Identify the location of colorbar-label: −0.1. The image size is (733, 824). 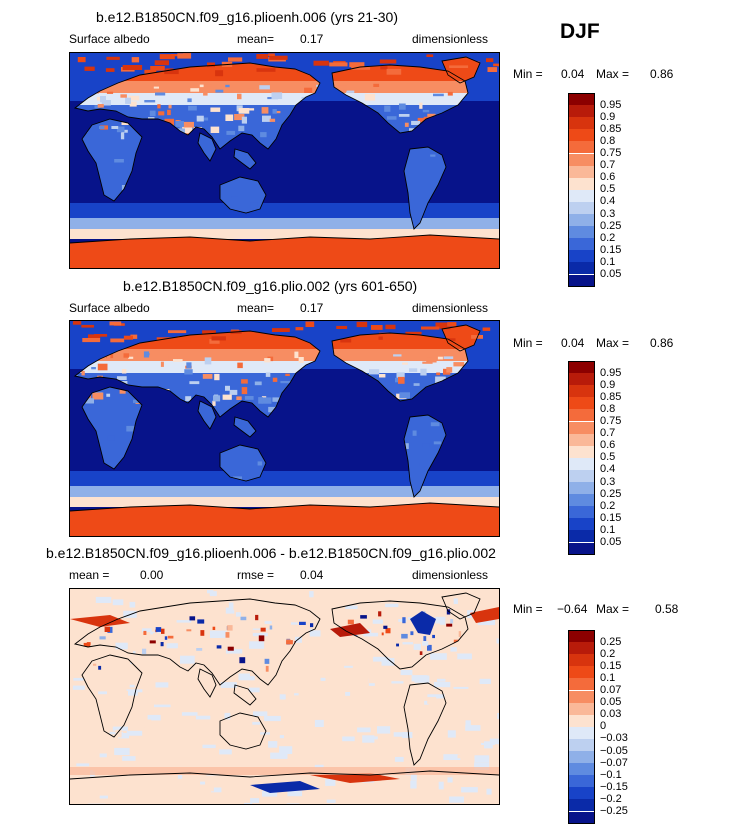
(611, 775).